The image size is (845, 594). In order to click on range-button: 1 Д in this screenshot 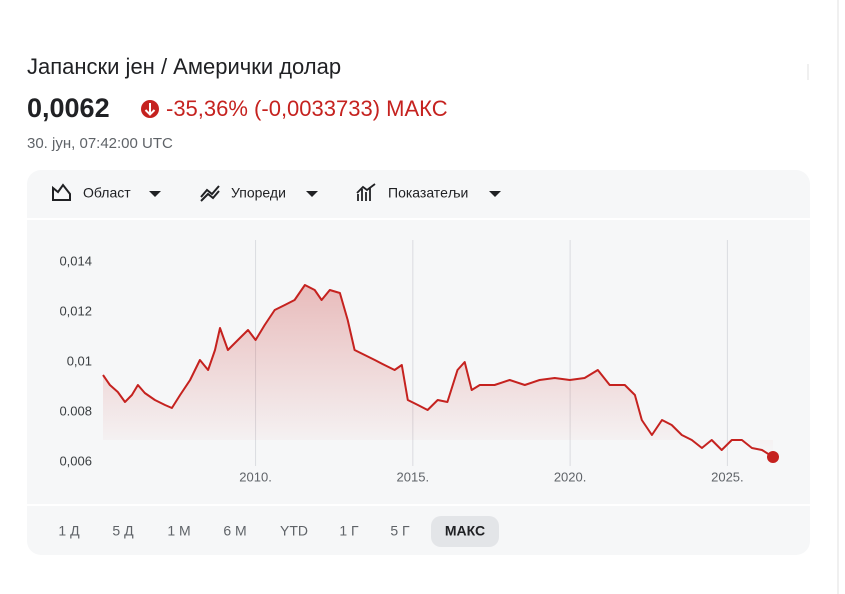, I will do `click(69, 531)`.